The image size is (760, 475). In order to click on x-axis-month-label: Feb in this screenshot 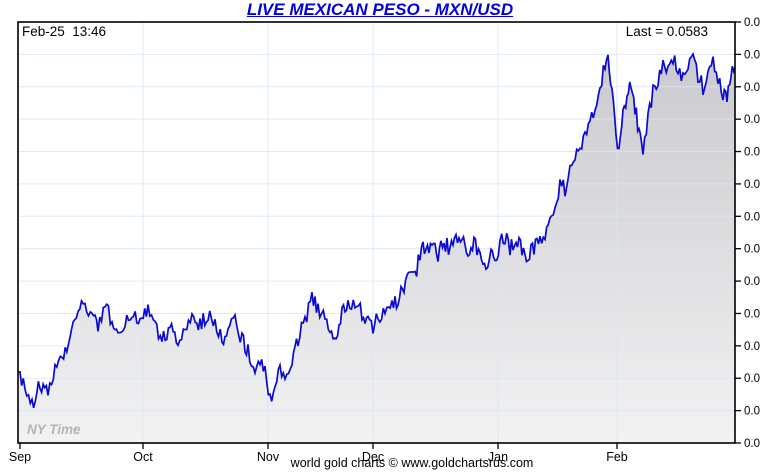, I will do `click(617, 457)`.